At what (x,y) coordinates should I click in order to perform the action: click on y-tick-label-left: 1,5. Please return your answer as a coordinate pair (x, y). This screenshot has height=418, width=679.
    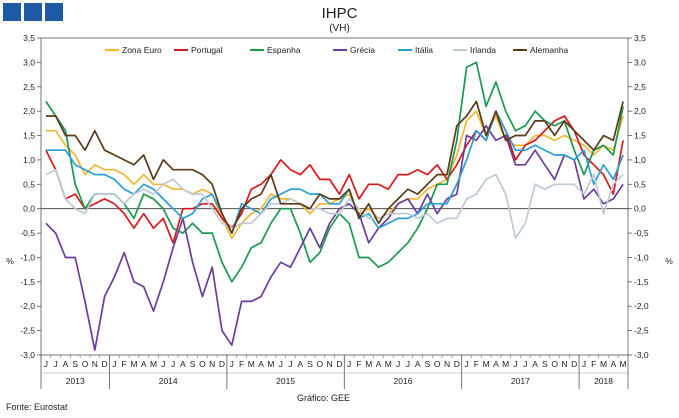
    Looking at the image, I should click on (29, 136).